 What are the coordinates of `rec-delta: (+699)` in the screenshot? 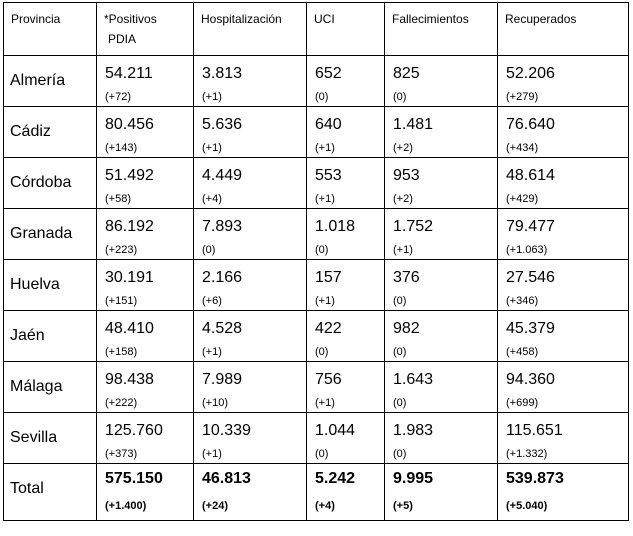 It's located at (522, 403).